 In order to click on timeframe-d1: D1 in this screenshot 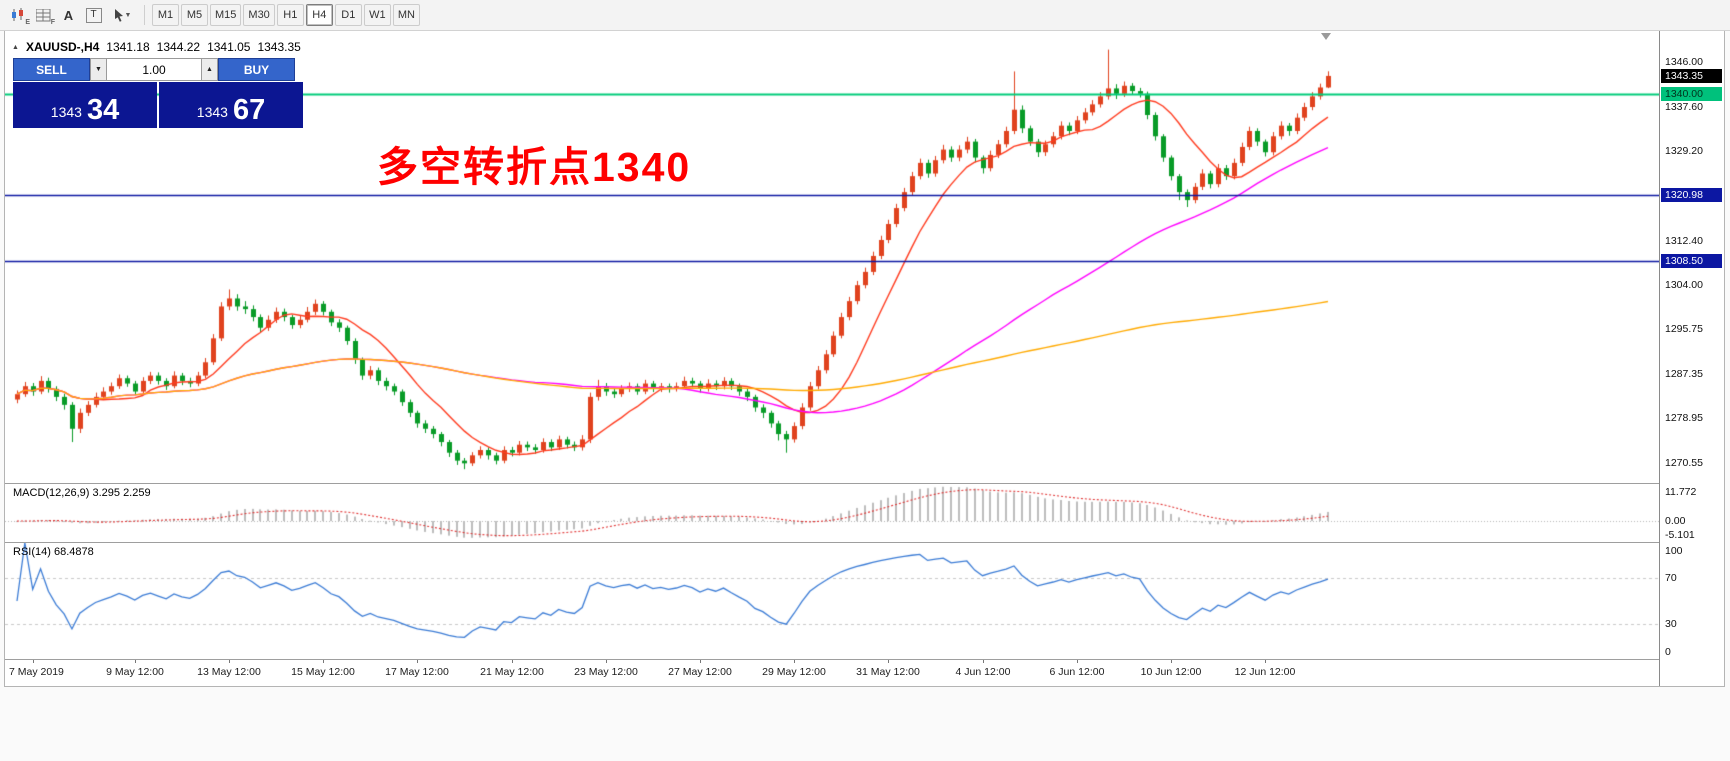, I will do `click(348, 15)`.